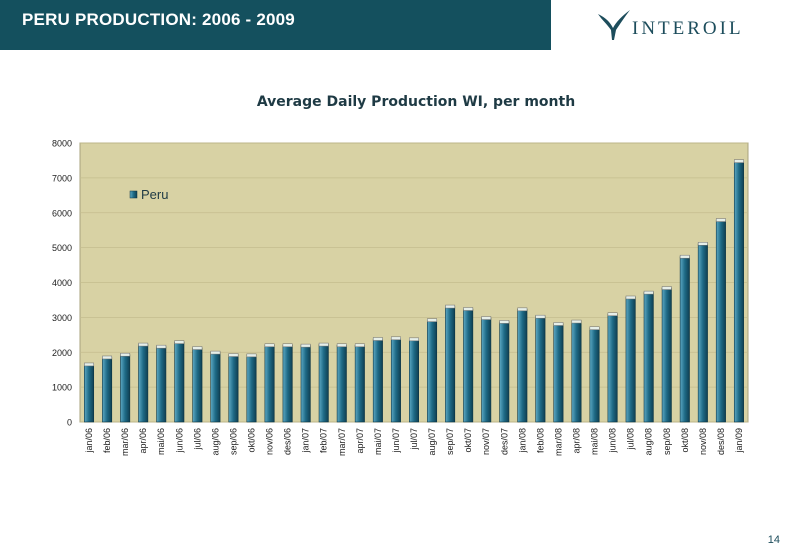 Image resolution: width=800 pixels, height=554 pixels. I want to click on x-tick-label: des/07, so click(504, 441).